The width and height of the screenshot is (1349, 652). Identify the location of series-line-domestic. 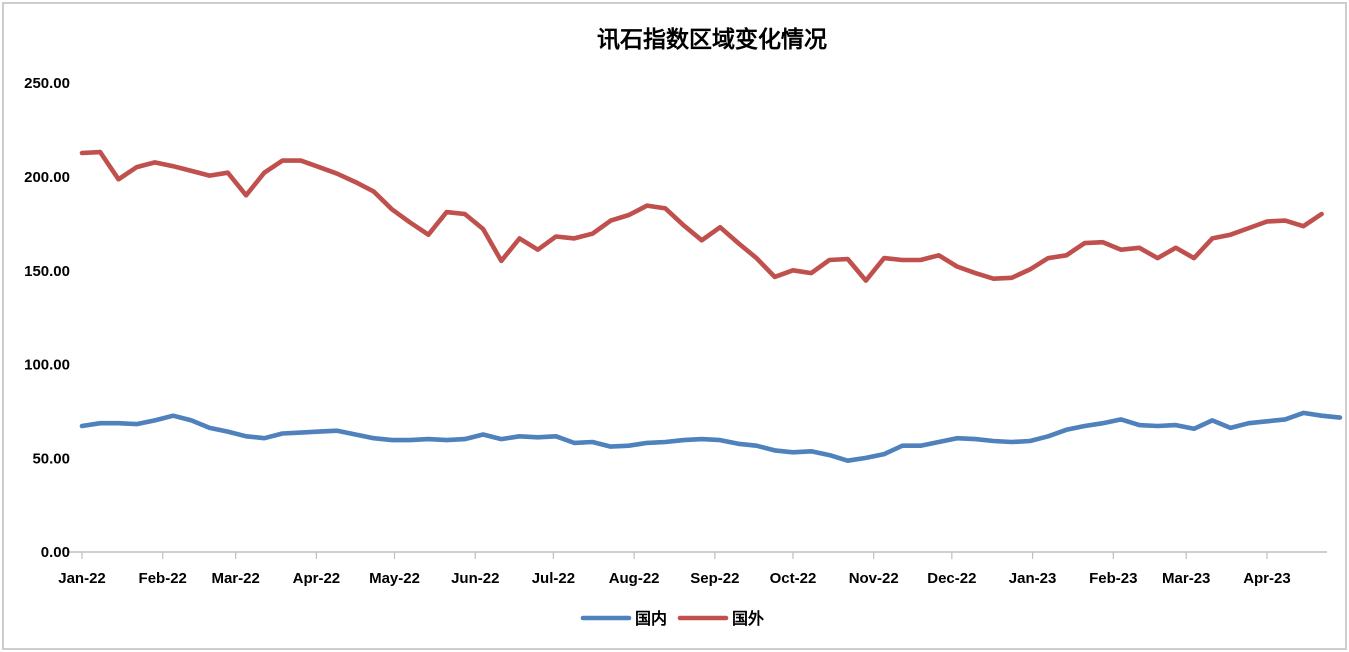
(711, 437).